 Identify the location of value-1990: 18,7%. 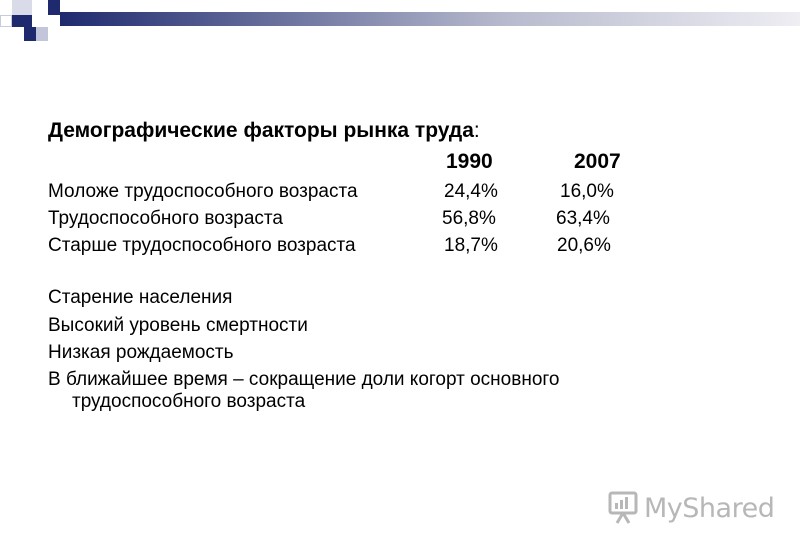
(471, 245).